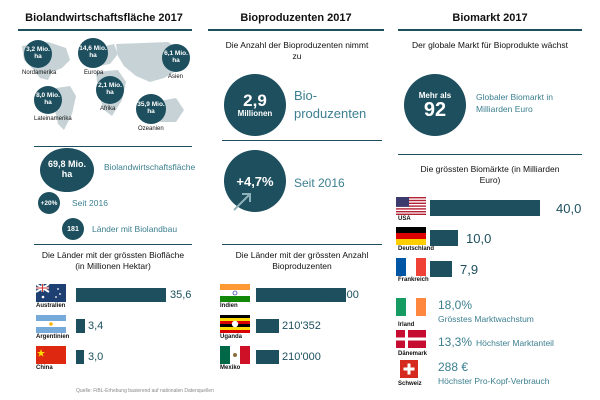 Image resolution: width=600 pixels, height=400 pixels. I want to click on bar-australia, so click(121, 295).